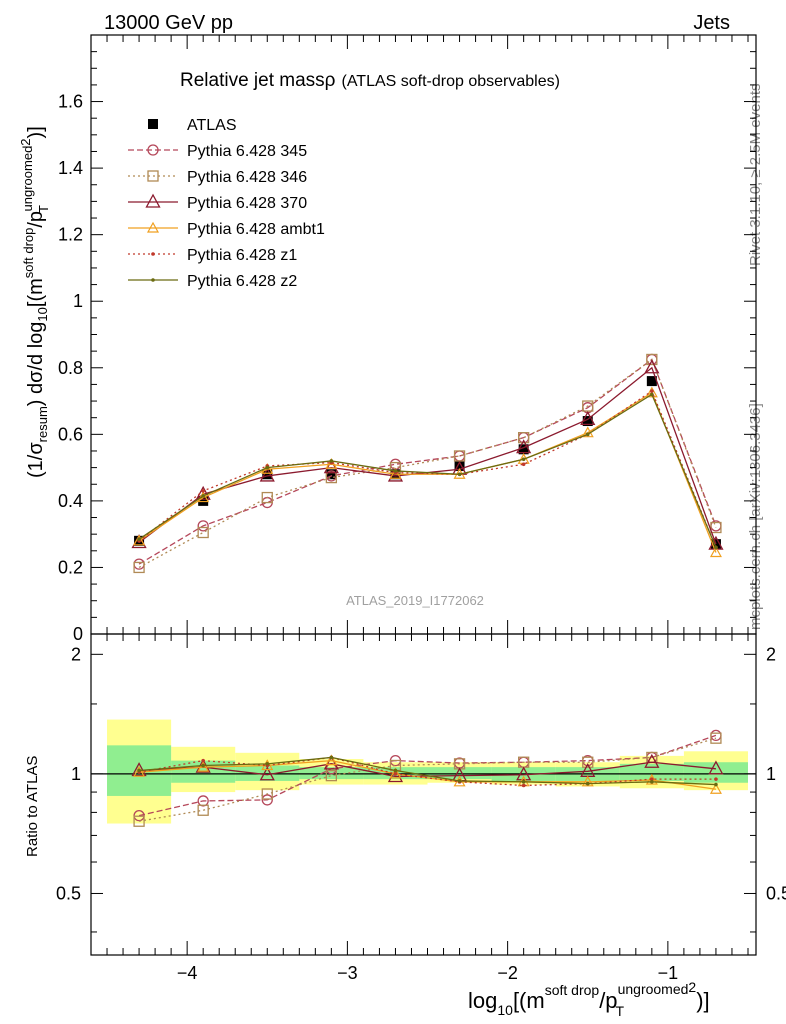  Describe the element at coordinates (78, 301) in the screenshot. I see `y-tick-label: 1` at that location.